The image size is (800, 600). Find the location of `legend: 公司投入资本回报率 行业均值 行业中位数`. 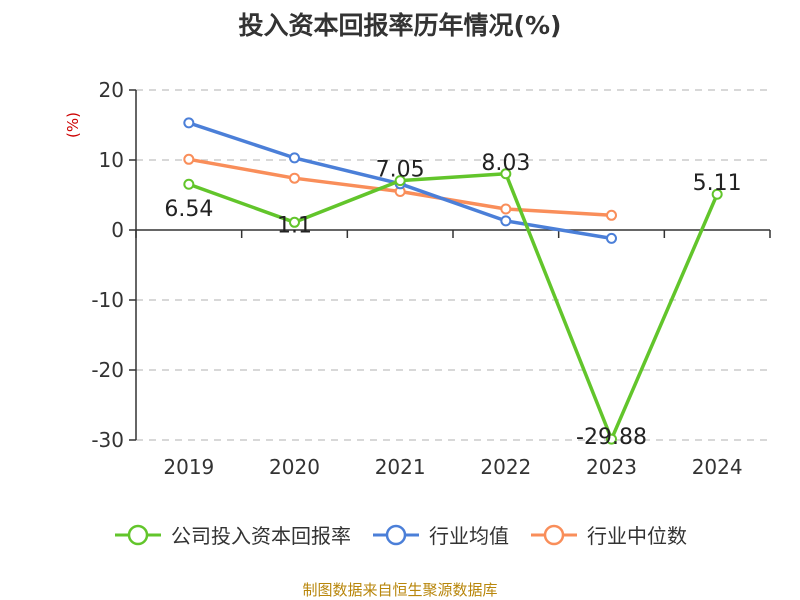

legend: 公司投入资本回报率 行业均值 行业中位数 is located at coordinates (400, 534).